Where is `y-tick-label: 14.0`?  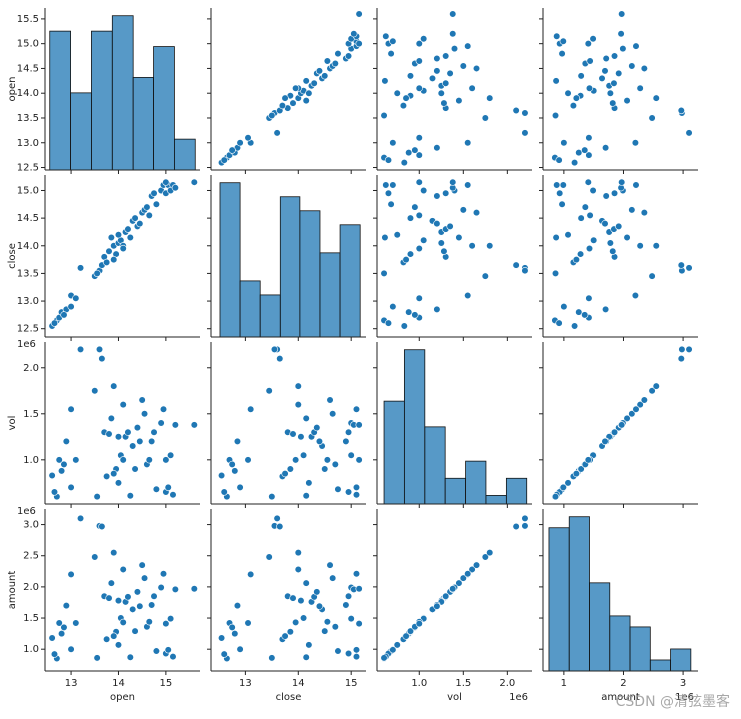
y-tick-label: 14.0 is located at coordinates (28, 246).